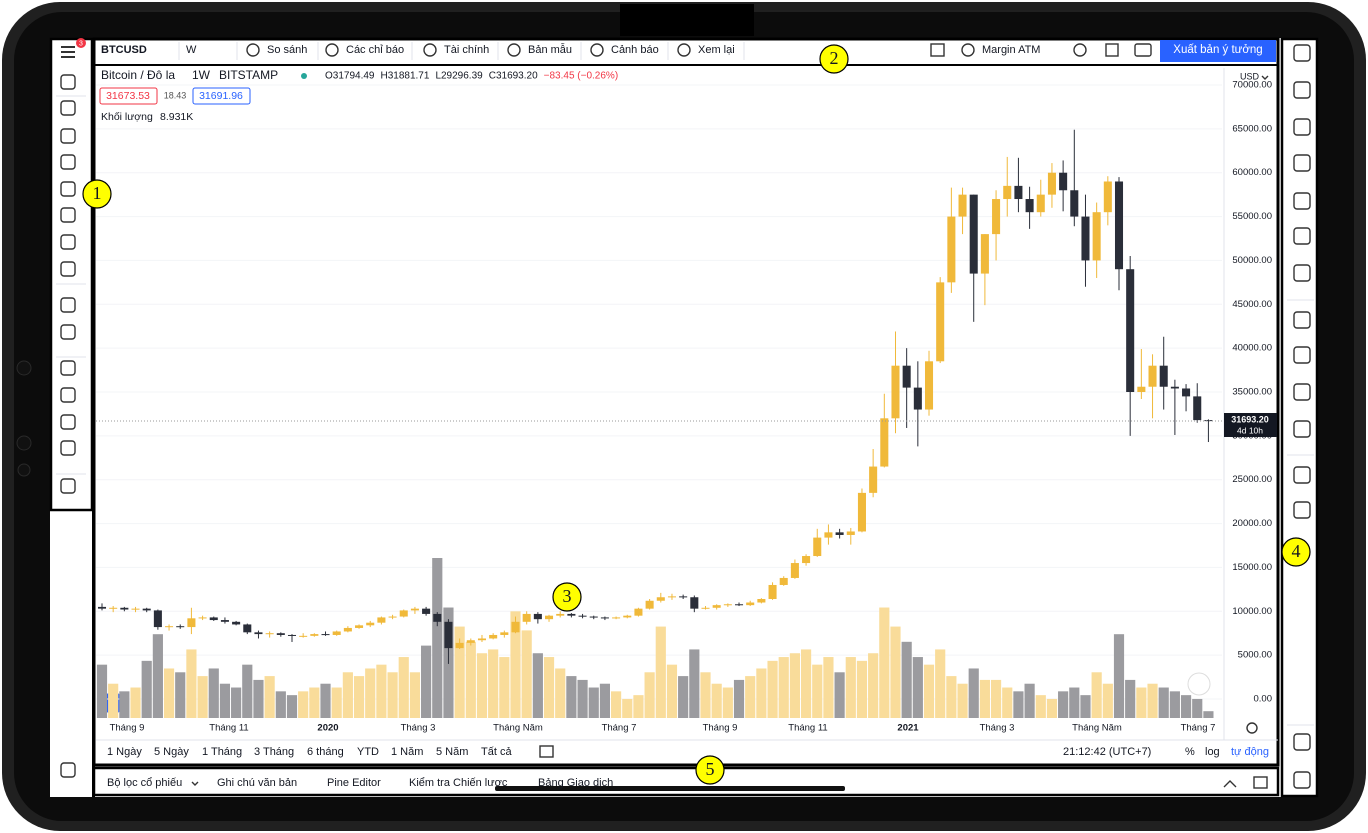 The width and height of the screenshot is (1368, 833). I want to click on margin-menu: Margin ATM, so click(1011, 50).